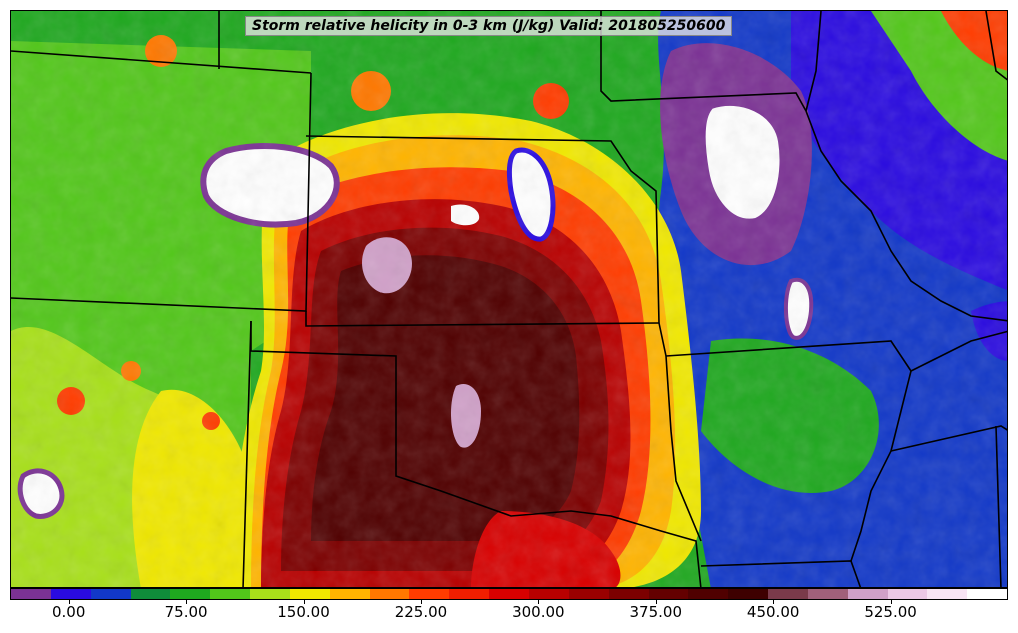 The height and width of the screenshot is (633, 1018). What do you see at coordinates (161, 62) in the screenshot?
I see `border-mt-wy` at bounding box center [161, 62].